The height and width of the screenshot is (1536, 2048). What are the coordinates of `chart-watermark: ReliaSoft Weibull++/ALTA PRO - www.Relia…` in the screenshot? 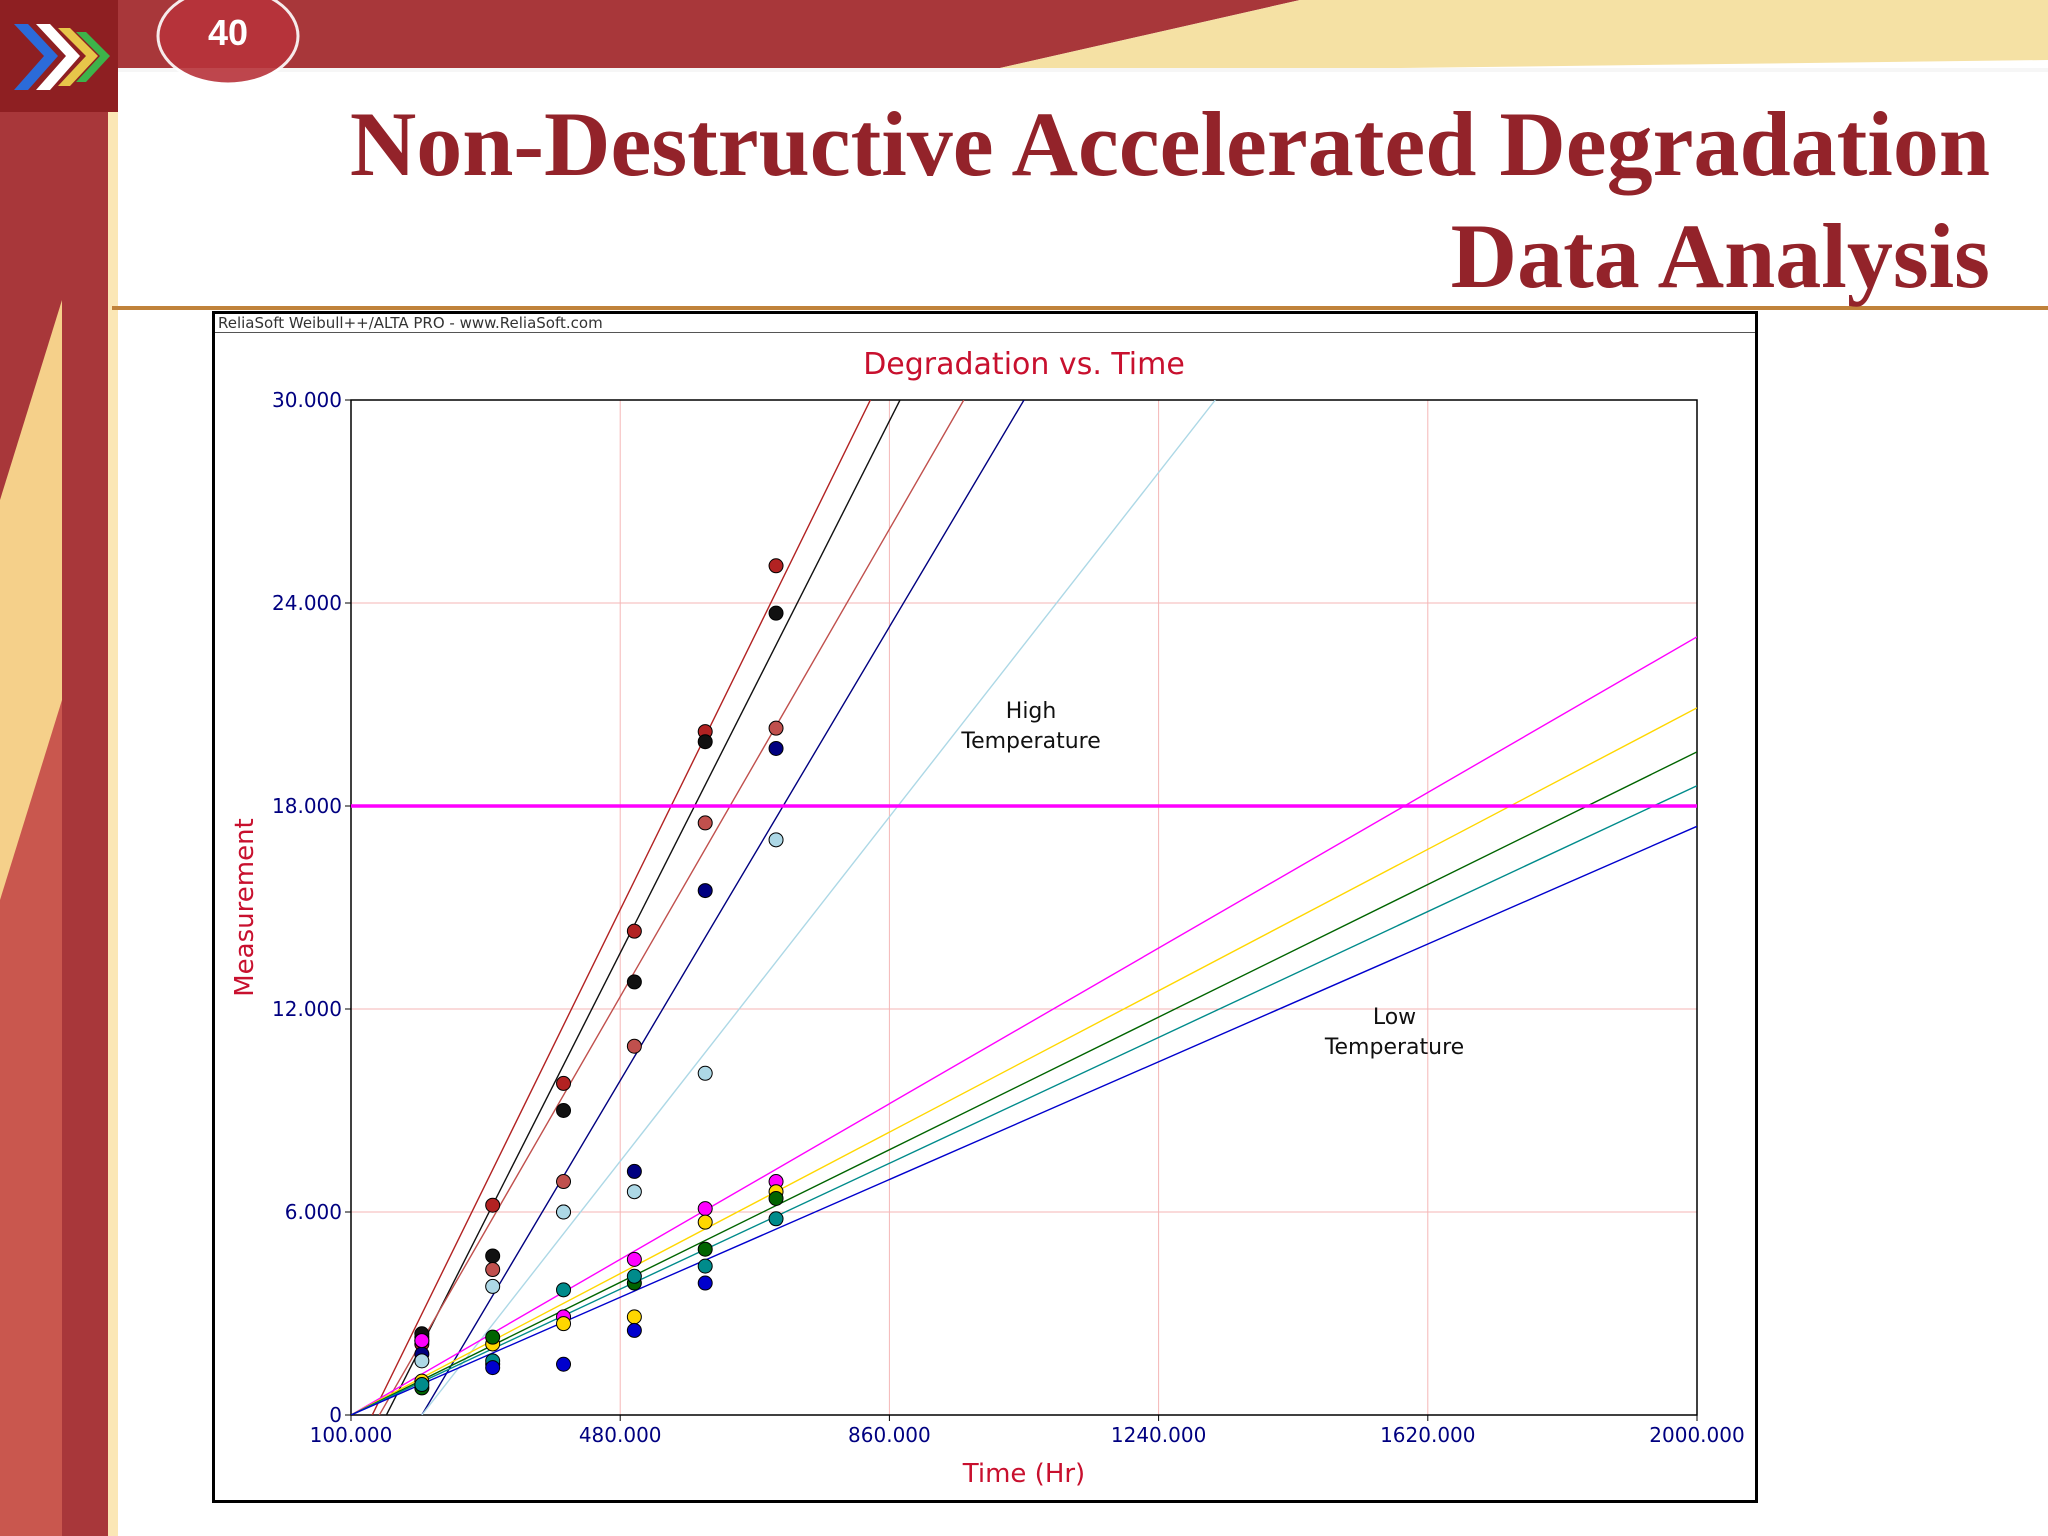 It's located at (410, 323).